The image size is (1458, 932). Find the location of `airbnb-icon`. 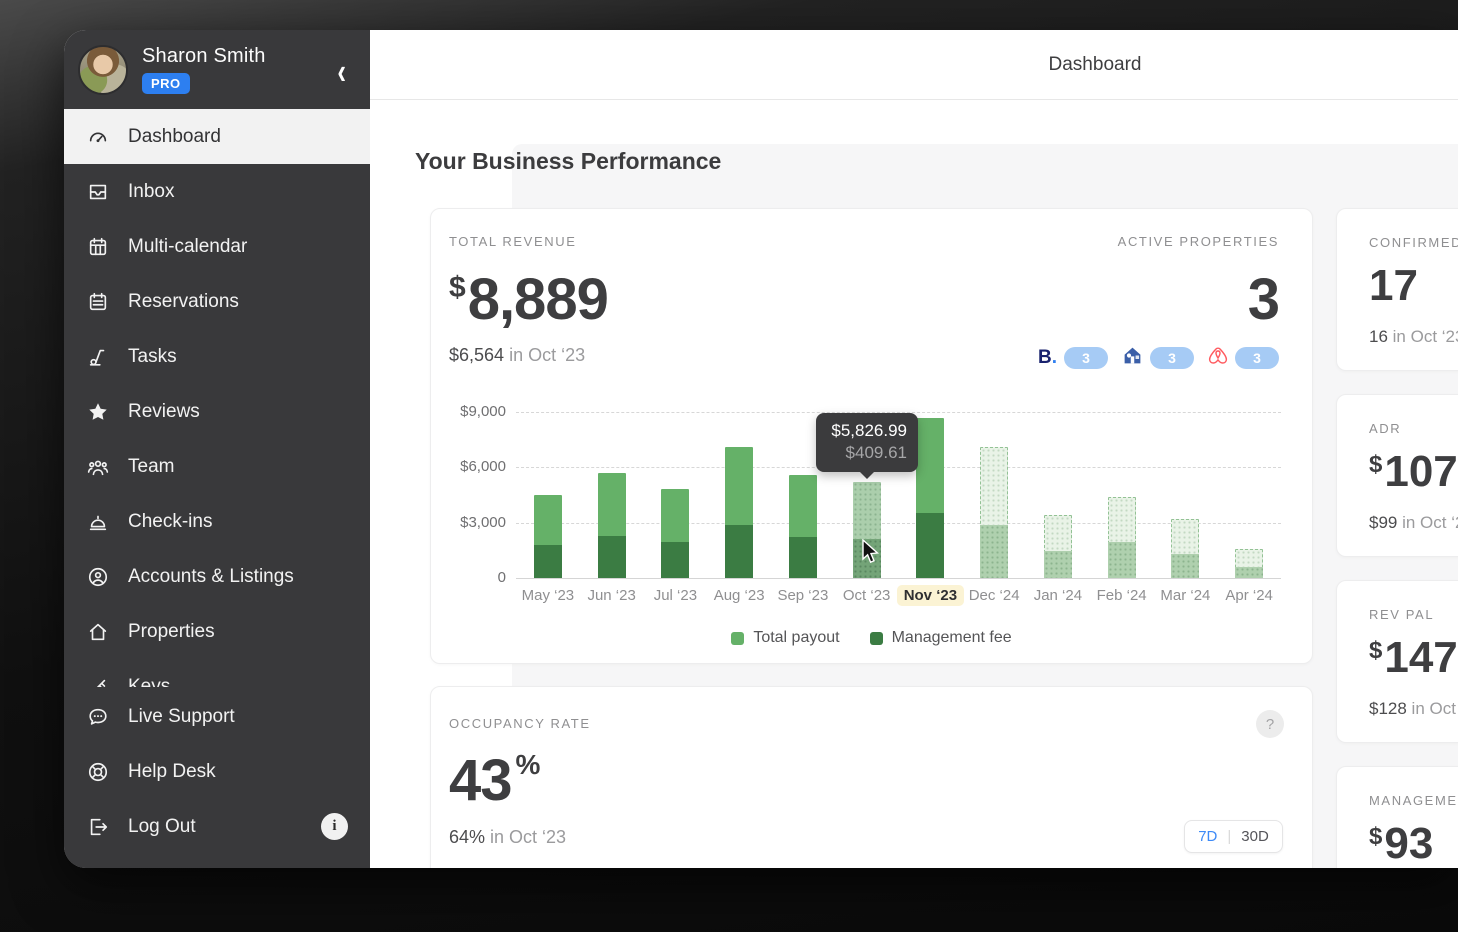

airbnb-icon is located at coordinates (1218, 358).